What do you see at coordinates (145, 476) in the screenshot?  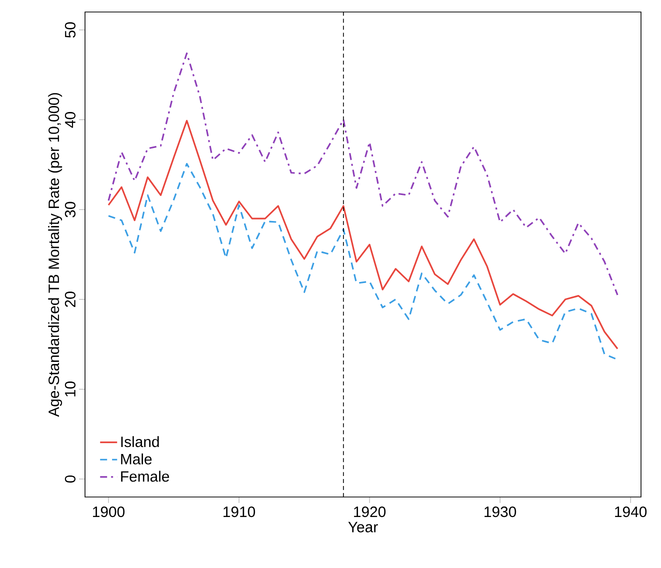 I see `legend-label: Female` at bounding box center [145, 476].